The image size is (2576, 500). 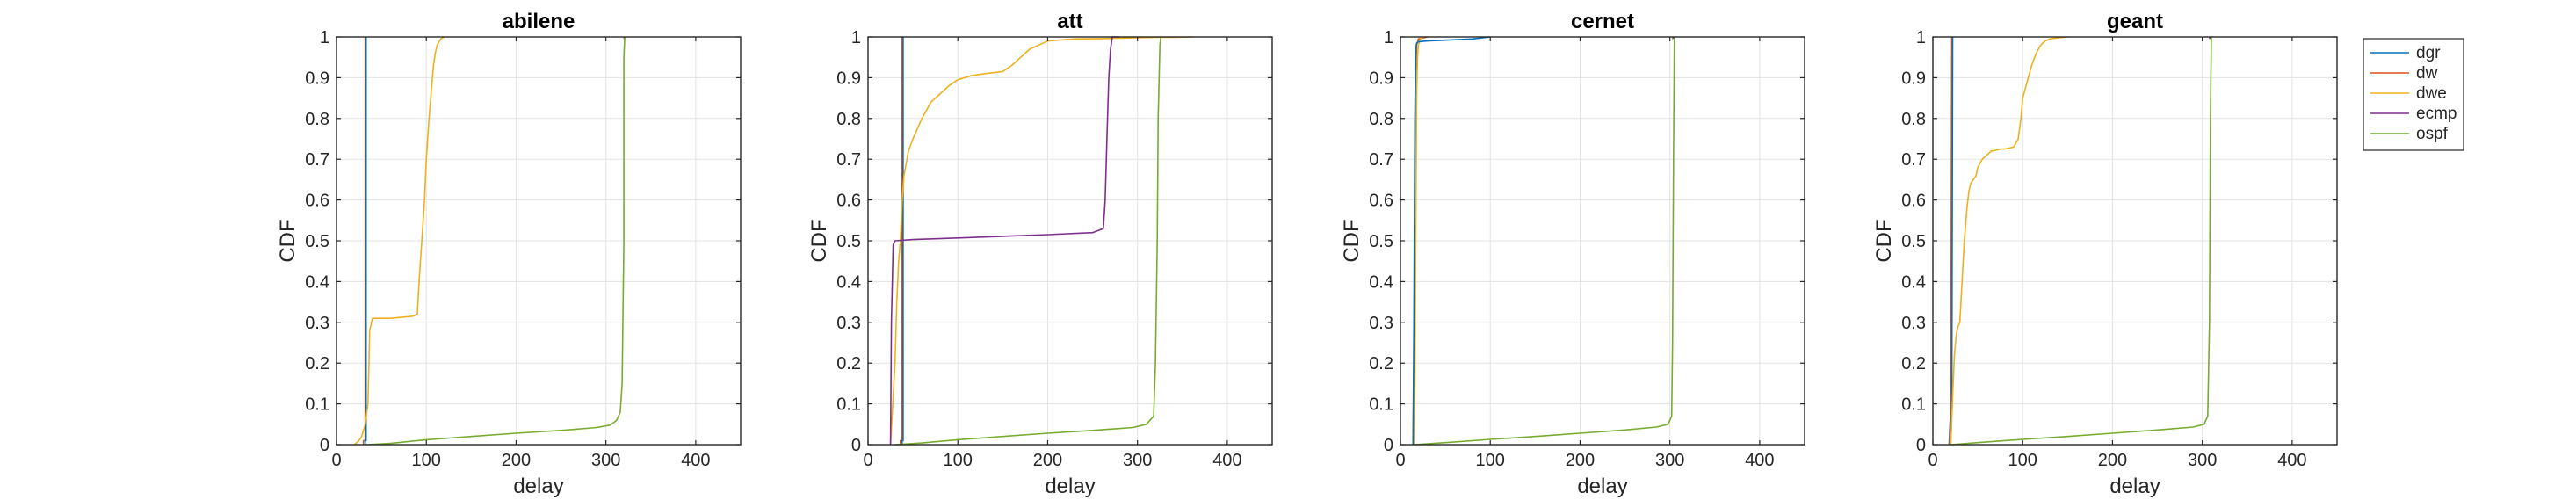 What do you see at coordinates (2428, 53) in the screenshot?
I see `legend-label-dgr: dgr` at bounding box center [2428, 53].